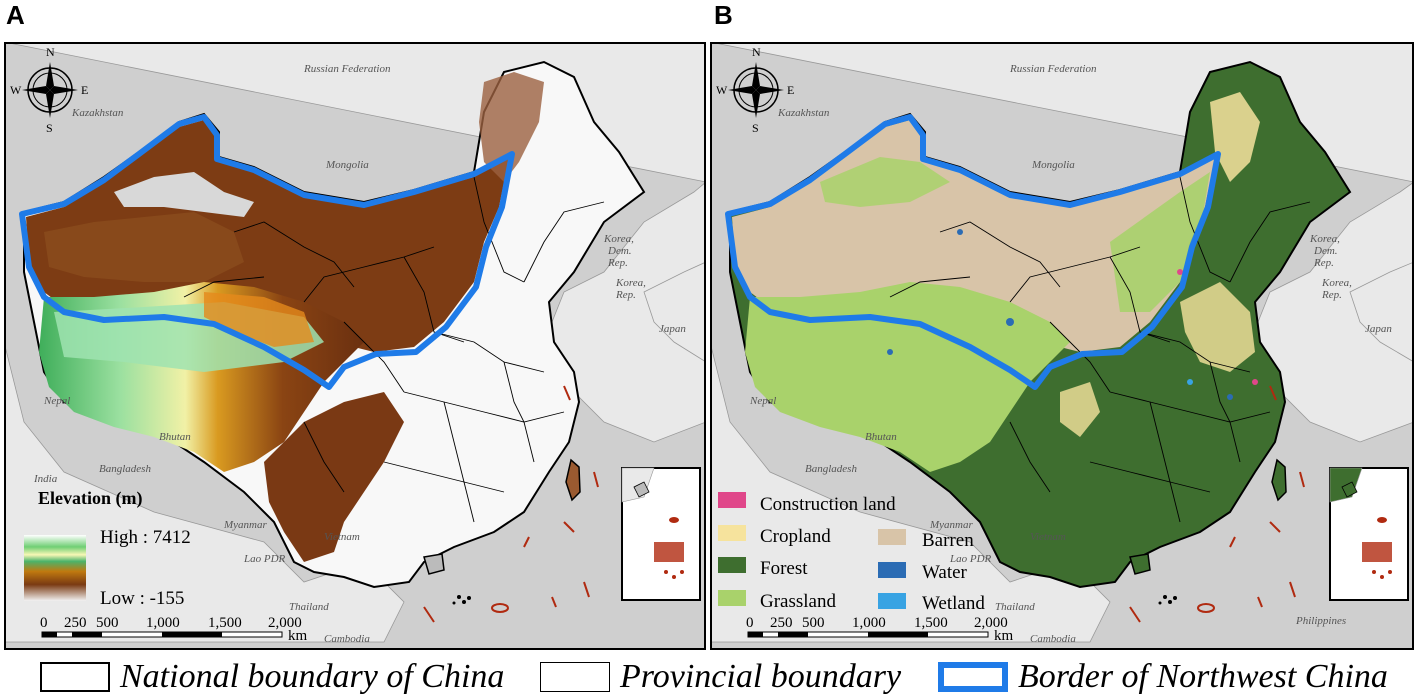  Describe the element at coordinates (869, 623) in the screenshot. I see `scale-b-1000: 1,000` at that location.